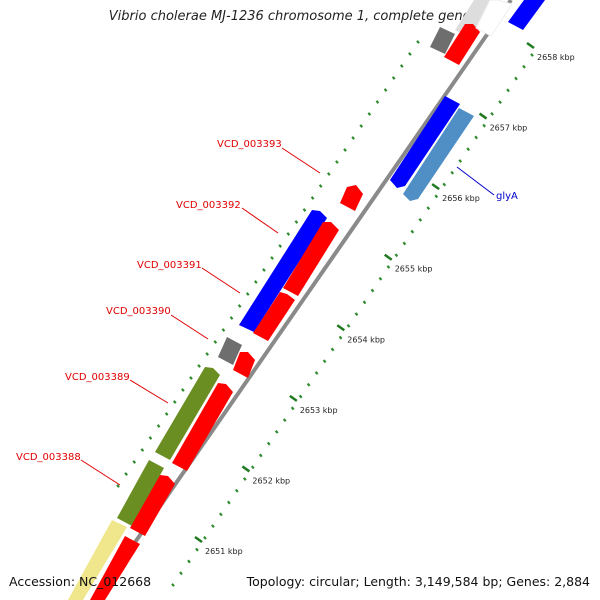 The height and width of the screenshot is (600, 600). Describe the element at coordinates (507, 196) in the screenshot. I see `label-glya: glyA` at that location.